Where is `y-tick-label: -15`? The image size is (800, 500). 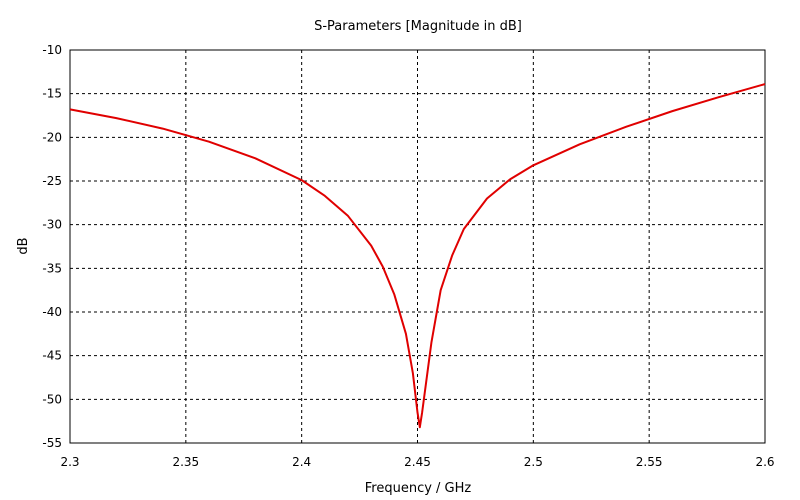 y-tick-label: -15 is located at coordinates (52, 94).